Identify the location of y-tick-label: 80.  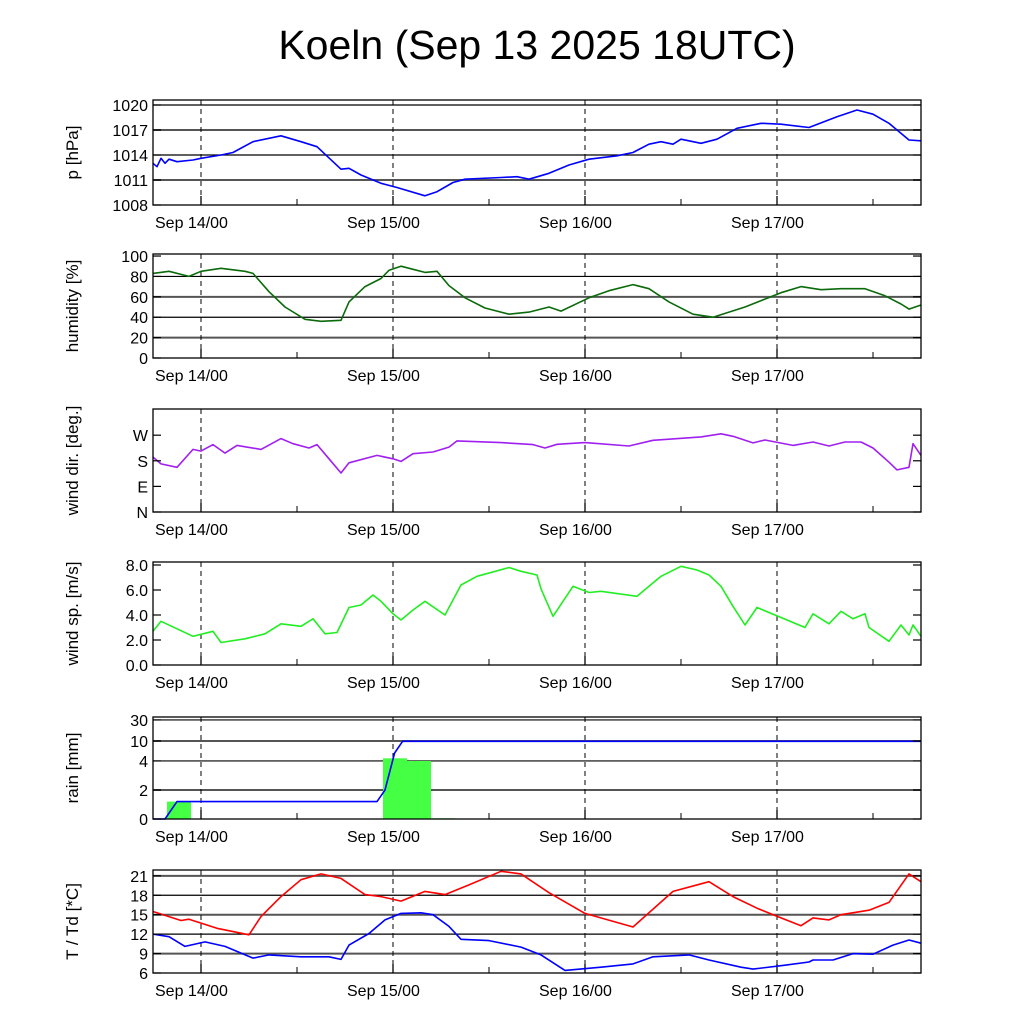
(139, 277).